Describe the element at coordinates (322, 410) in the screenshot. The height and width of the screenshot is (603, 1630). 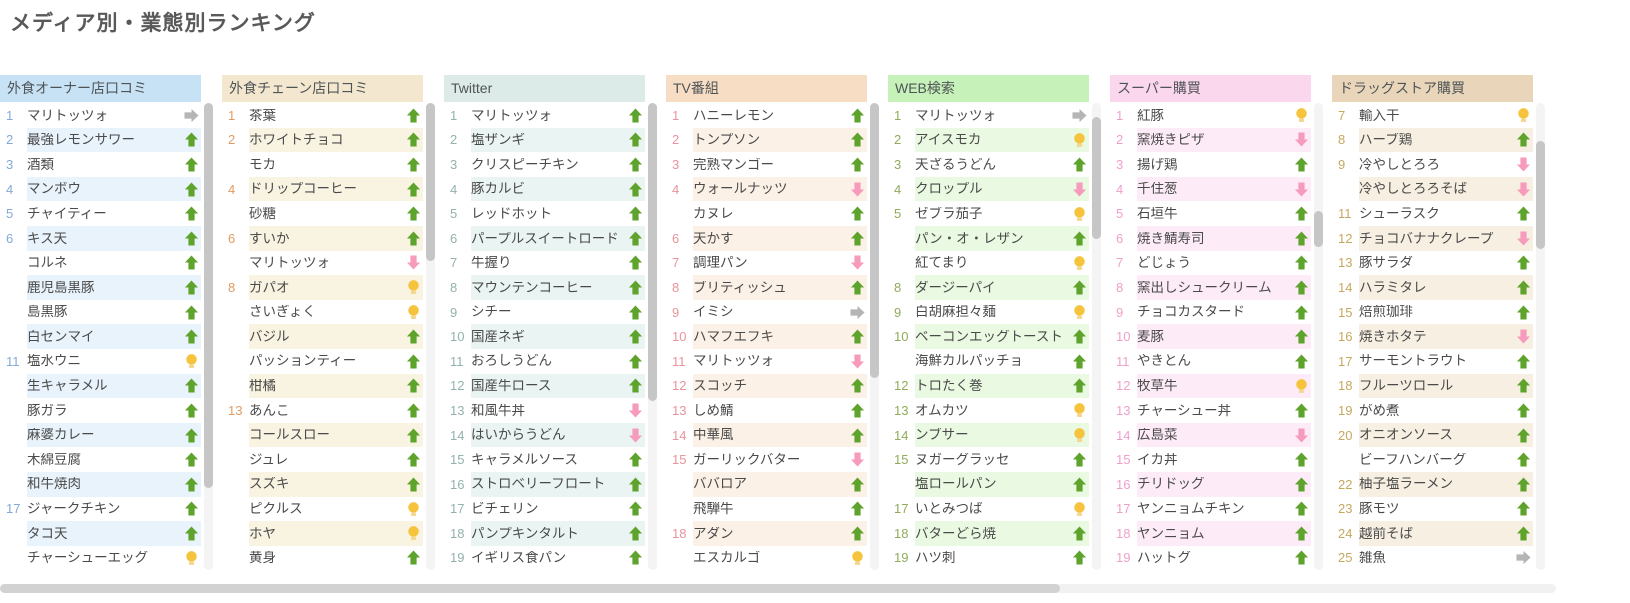
I see `list-item: 13 あんこ` at that location.